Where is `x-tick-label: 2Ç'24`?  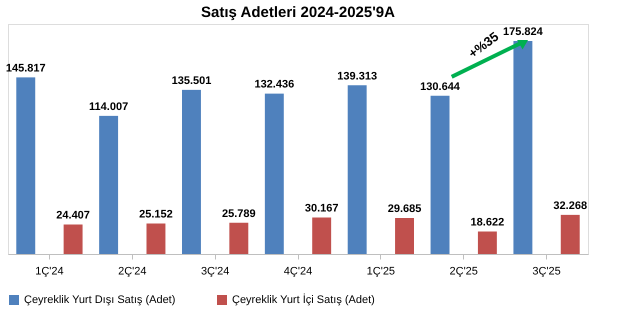 x-tick-label: 2Ç'24 is located at coordinates (132, 272).